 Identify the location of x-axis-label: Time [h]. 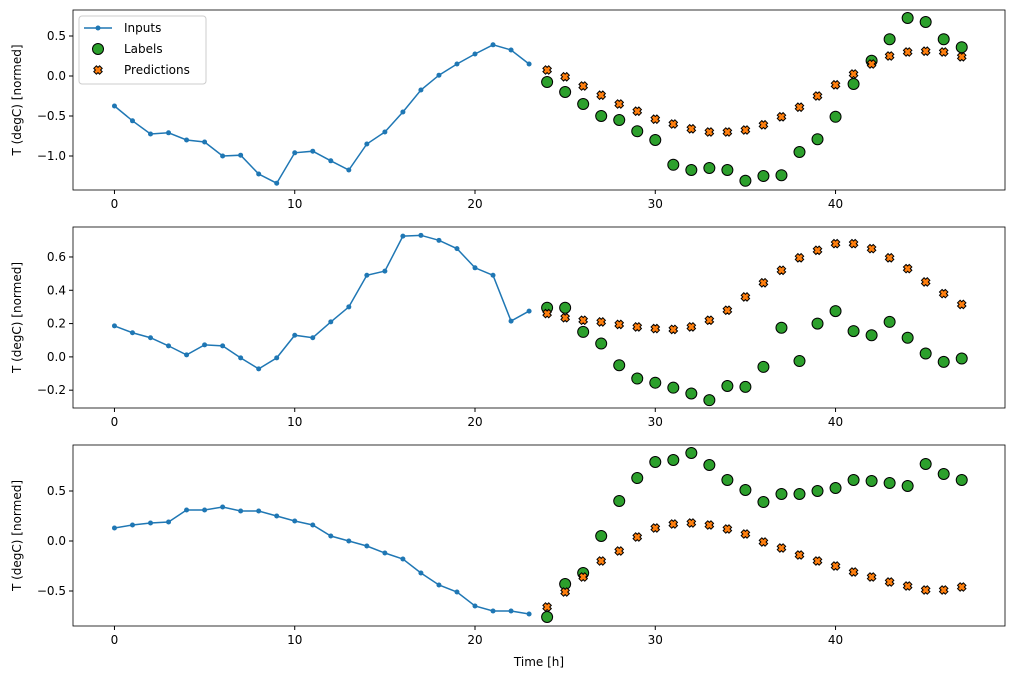
(538, 662).